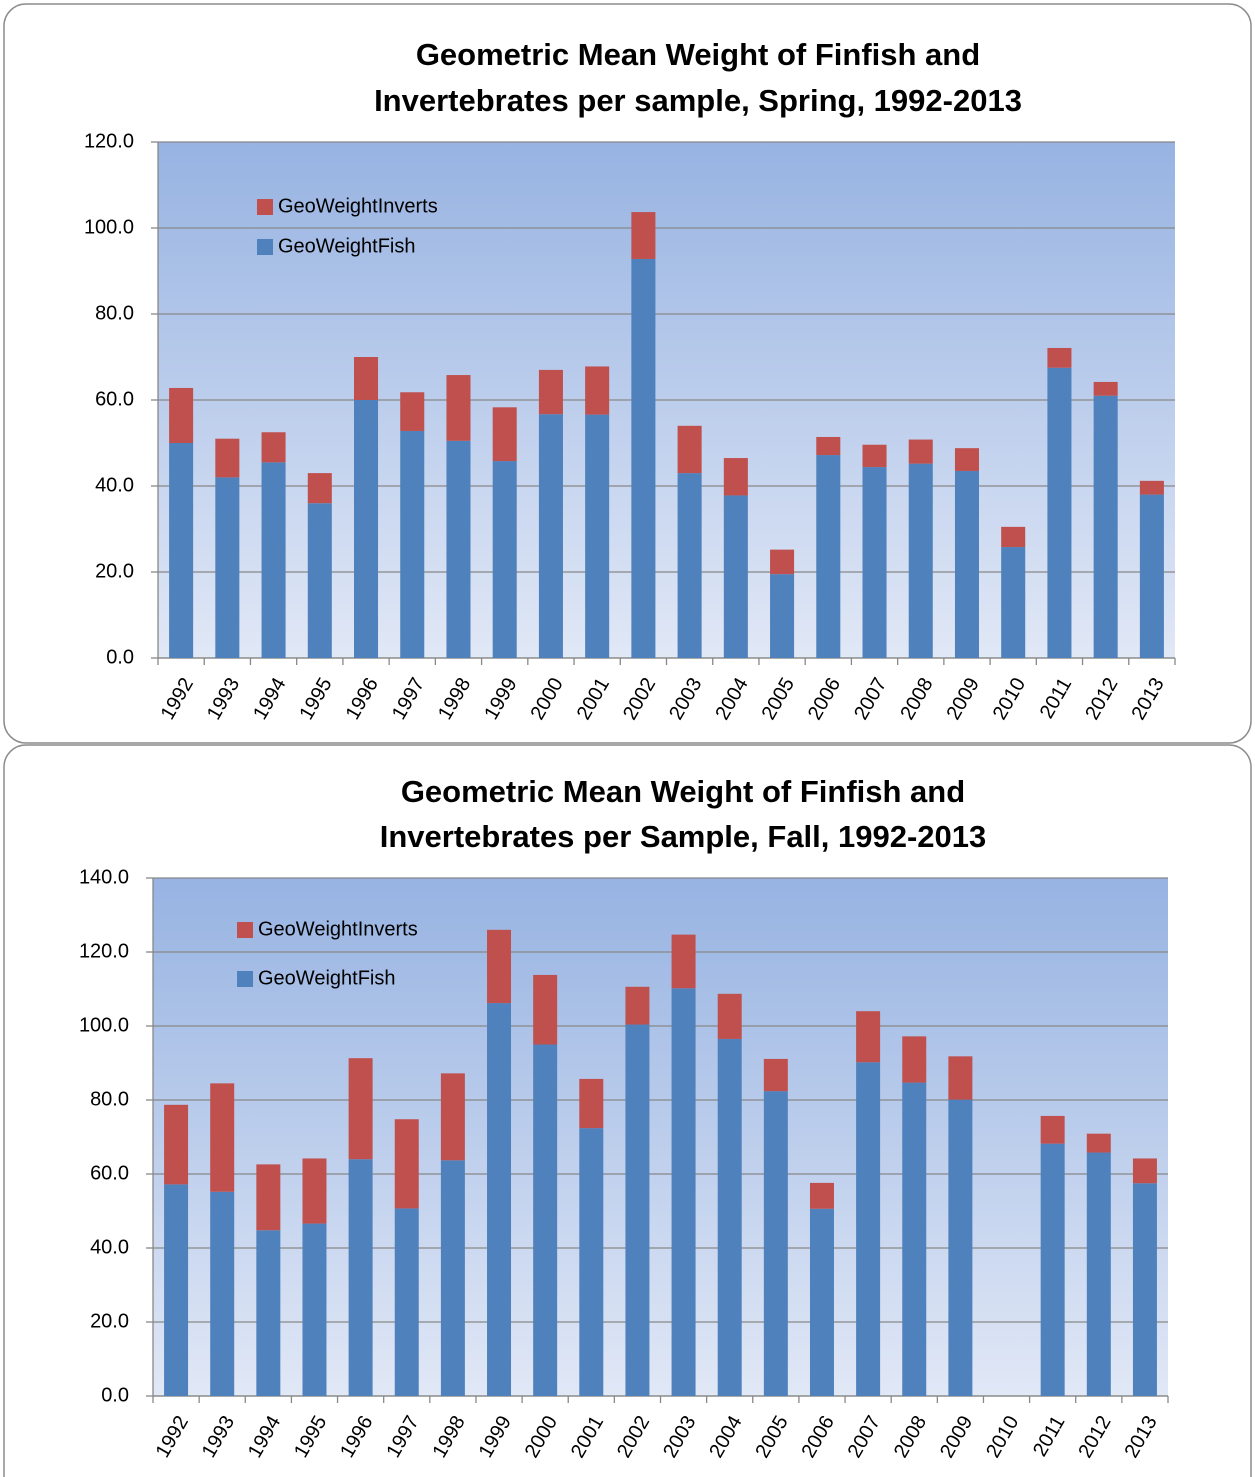 The image size is (1255, 1477). I want to click on legend-label: GeoWeightInverts, so click(358, 206).